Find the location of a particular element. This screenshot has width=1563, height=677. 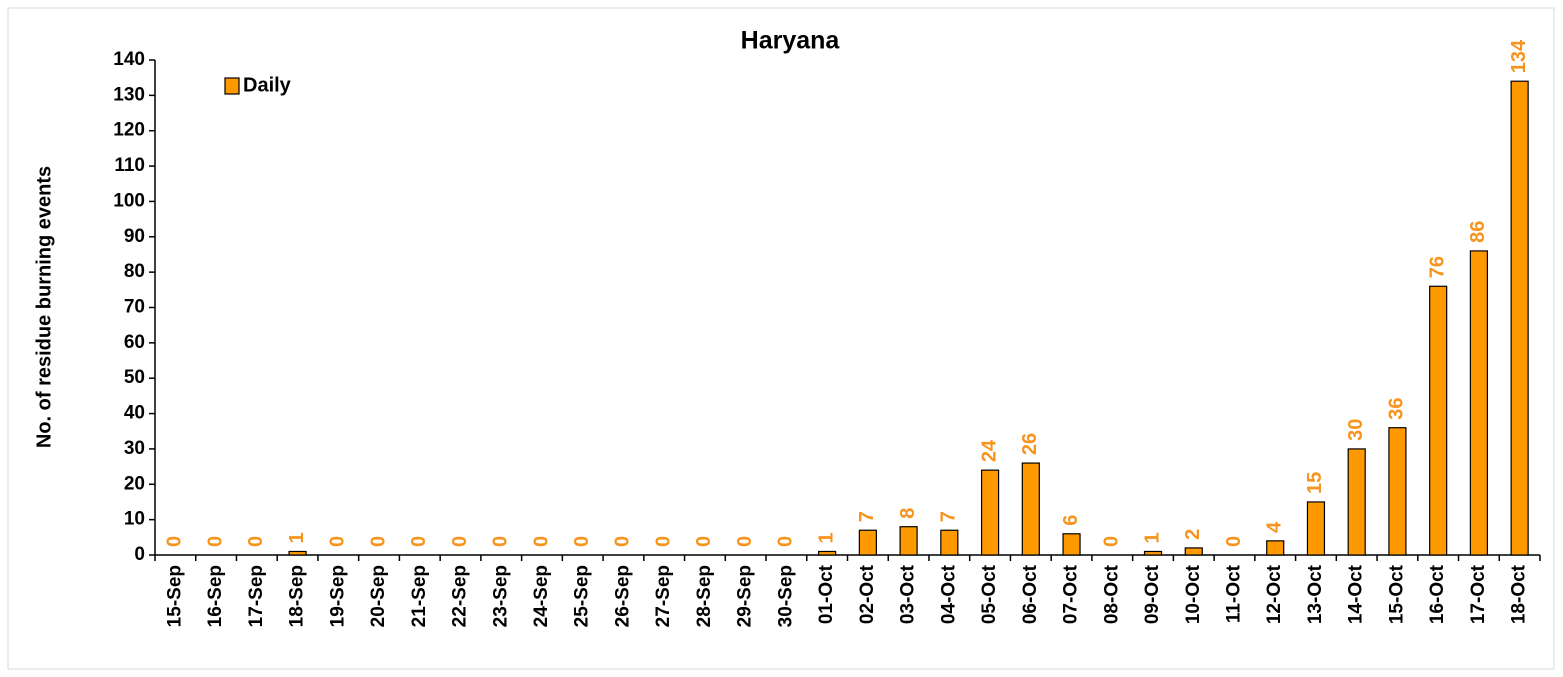

x-tick-label: 17-Oct is located at coordinates (1478, 594).